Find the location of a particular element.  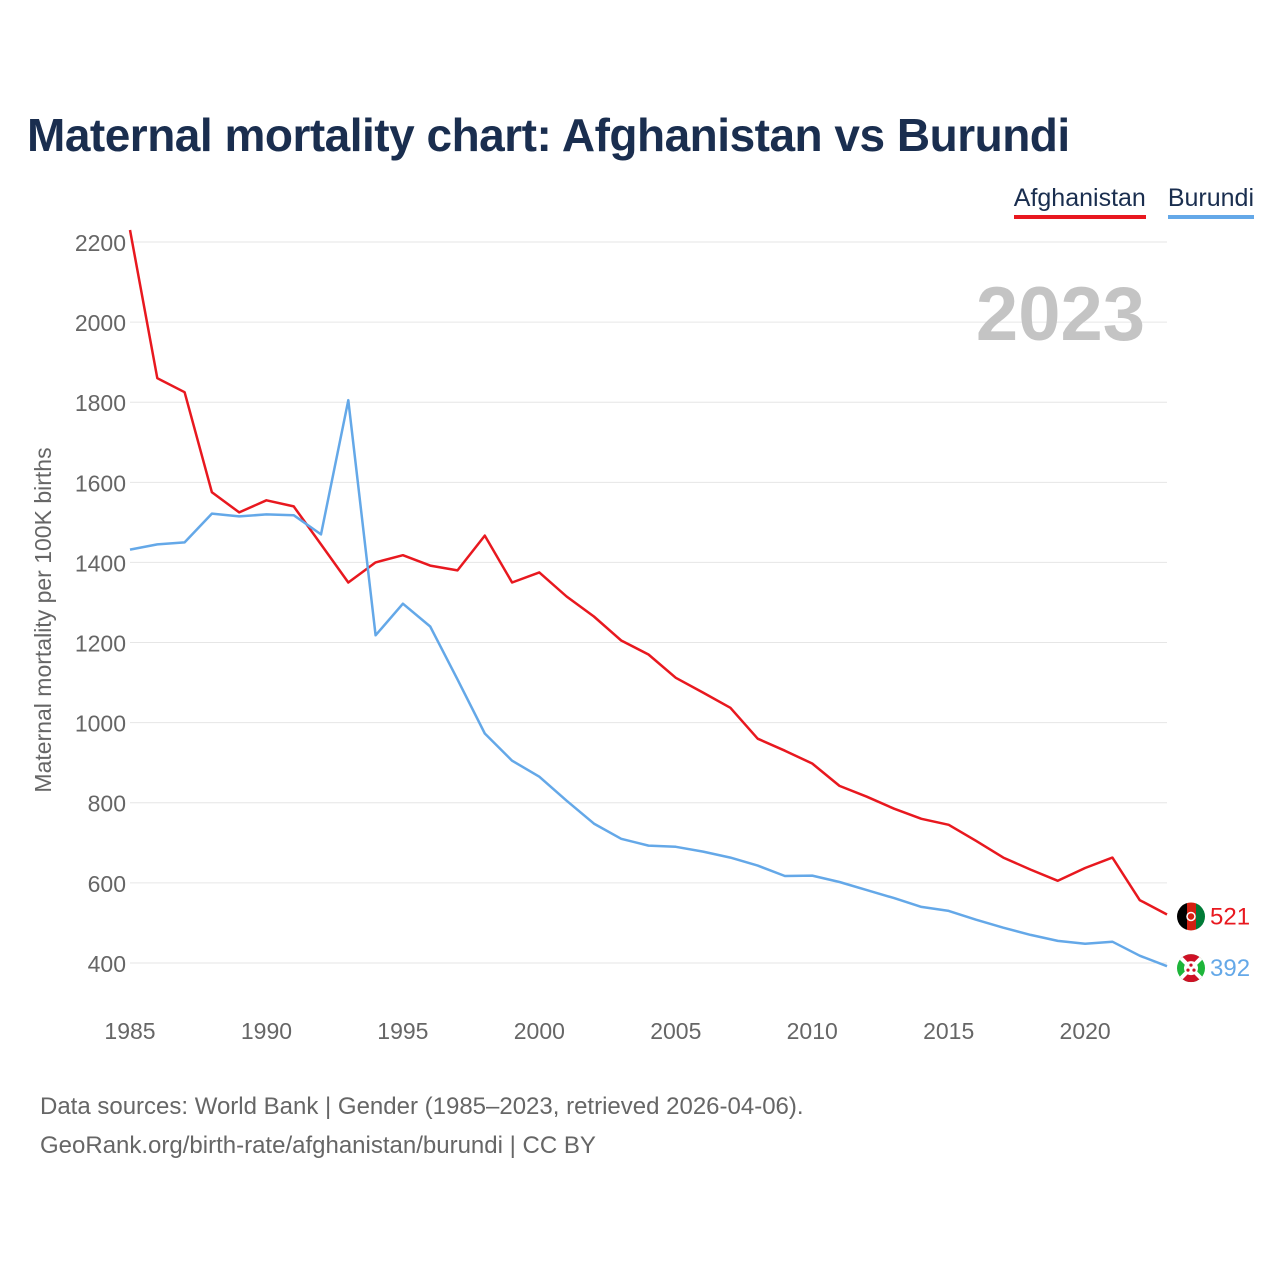

legend-item-afghanistan: Afghanistan is located at coordinates (1079, 201).